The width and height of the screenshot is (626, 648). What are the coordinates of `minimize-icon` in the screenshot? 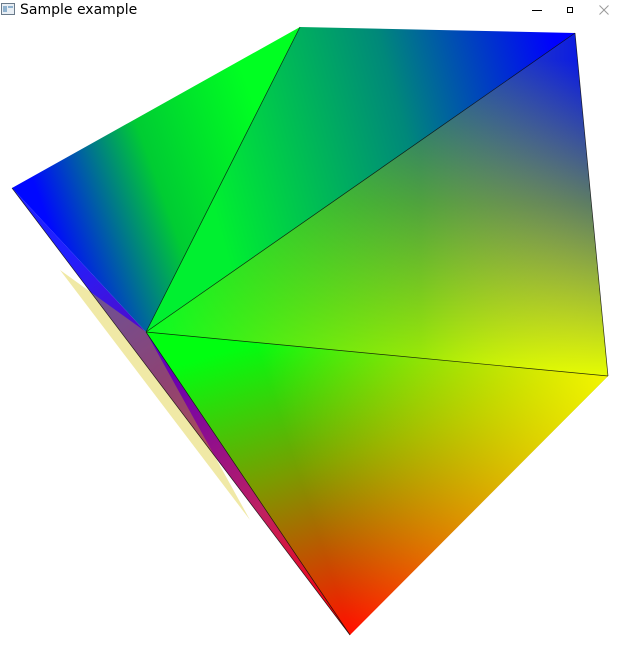 It's located at (537, 10).